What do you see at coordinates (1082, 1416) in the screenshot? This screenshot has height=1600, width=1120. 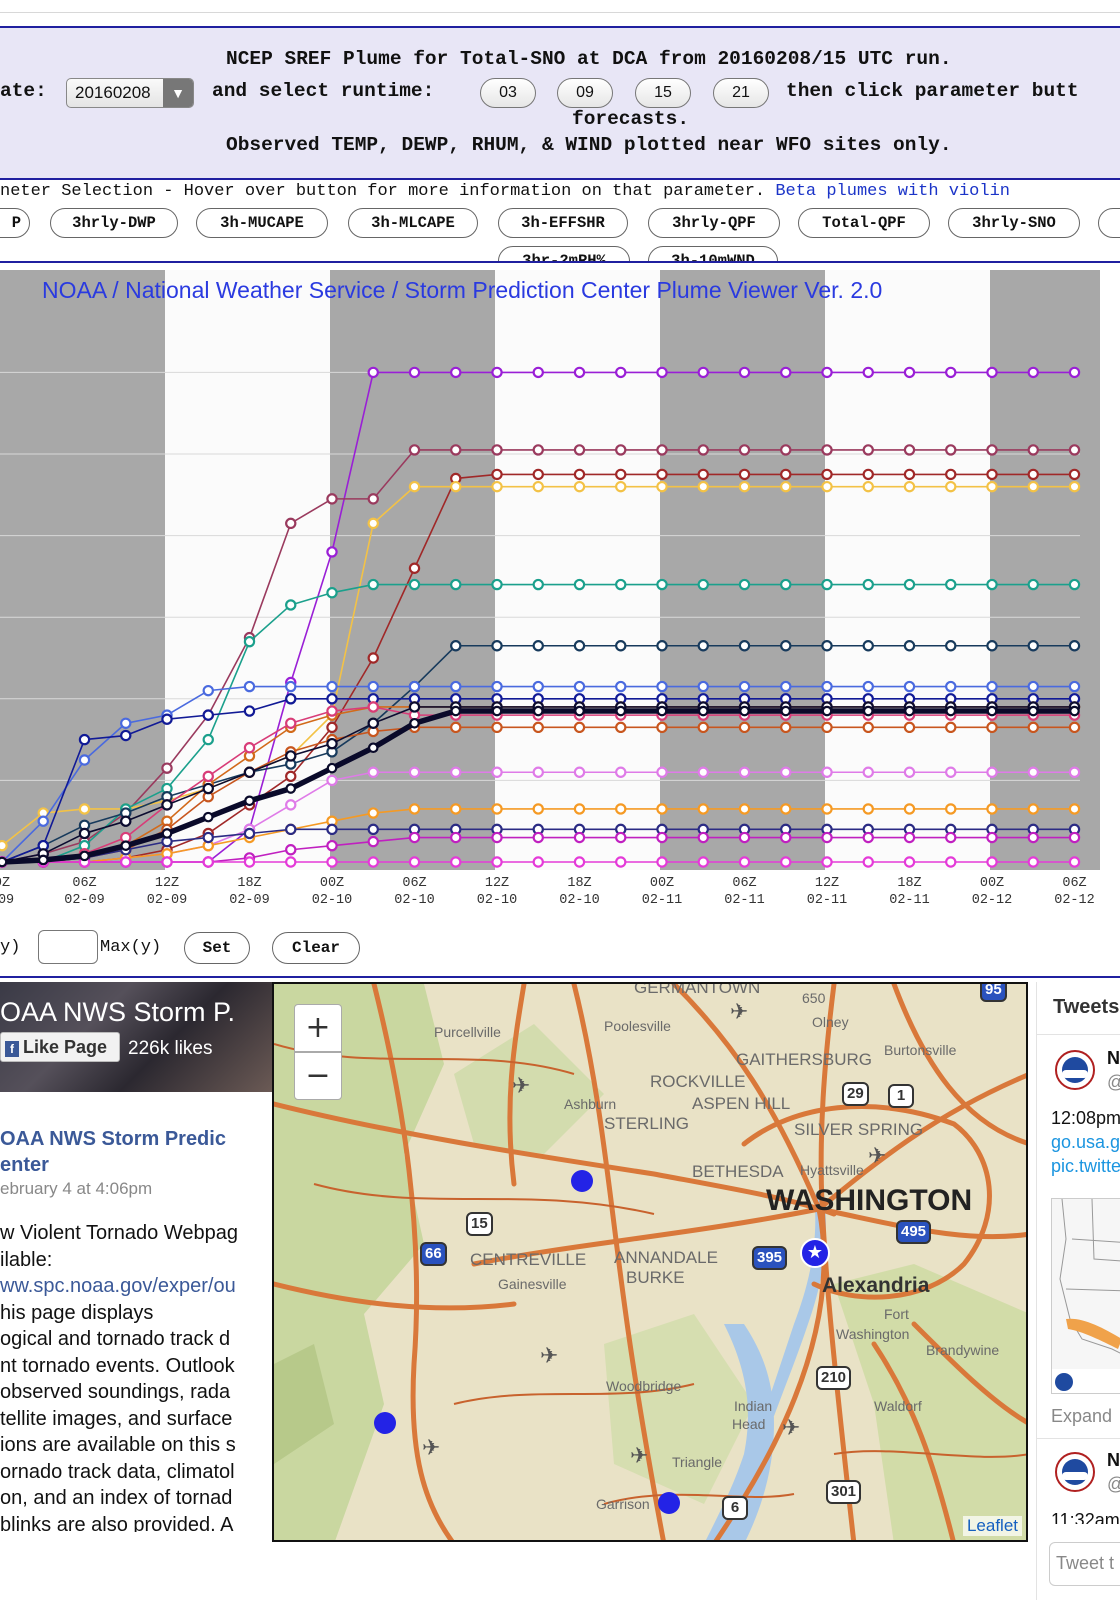 I see `expand-link: Expand` at bounding box center [1082, 1416].